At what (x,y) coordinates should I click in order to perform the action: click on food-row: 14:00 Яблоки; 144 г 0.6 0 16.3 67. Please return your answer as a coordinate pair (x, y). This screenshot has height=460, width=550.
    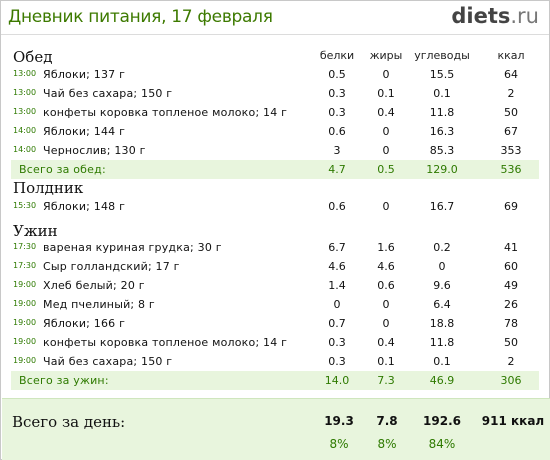
    Looking at the image, I should click on (275, 131).